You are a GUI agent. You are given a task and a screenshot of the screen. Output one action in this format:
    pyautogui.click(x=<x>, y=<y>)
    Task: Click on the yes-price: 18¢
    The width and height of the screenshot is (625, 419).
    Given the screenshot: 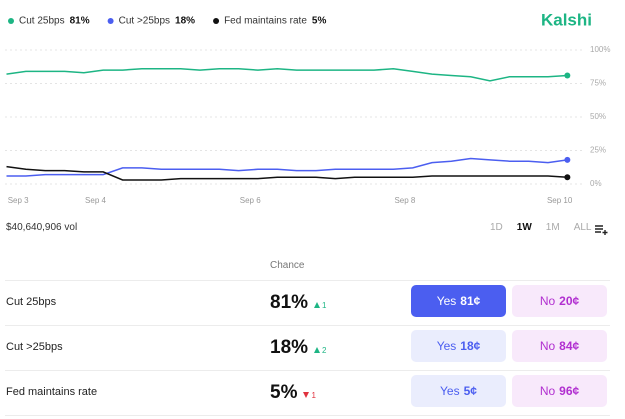 What is the action you would take?
    pyautogui.click(x=470, y=346)
    